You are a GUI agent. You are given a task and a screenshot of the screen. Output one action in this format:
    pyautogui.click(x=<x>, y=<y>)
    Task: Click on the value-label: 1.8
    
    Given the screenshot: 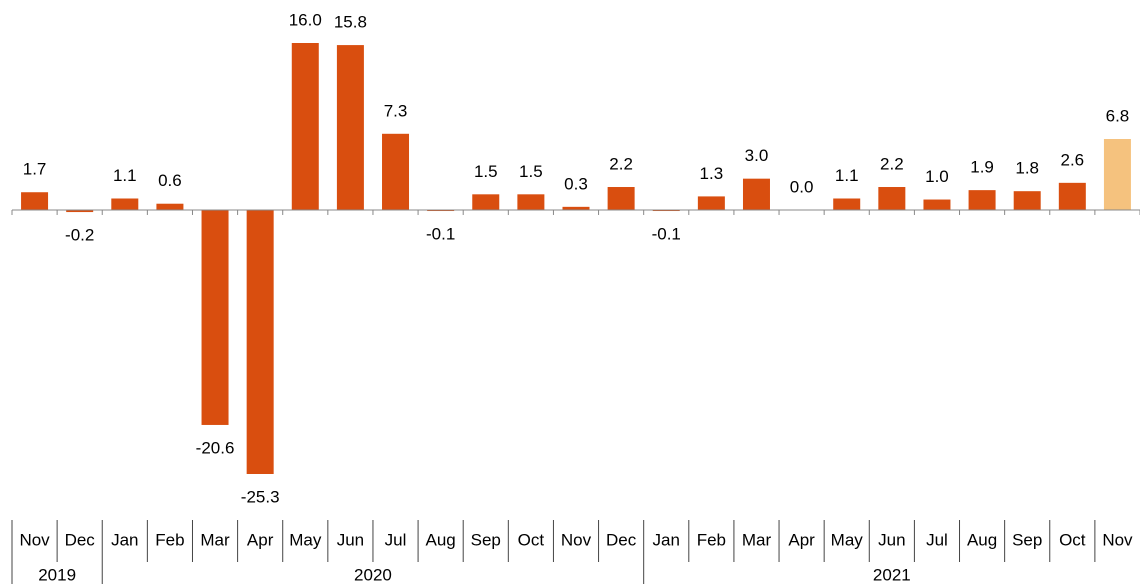 What is the action you would take?
    pyautogui.click(x=1027, y=168)
    